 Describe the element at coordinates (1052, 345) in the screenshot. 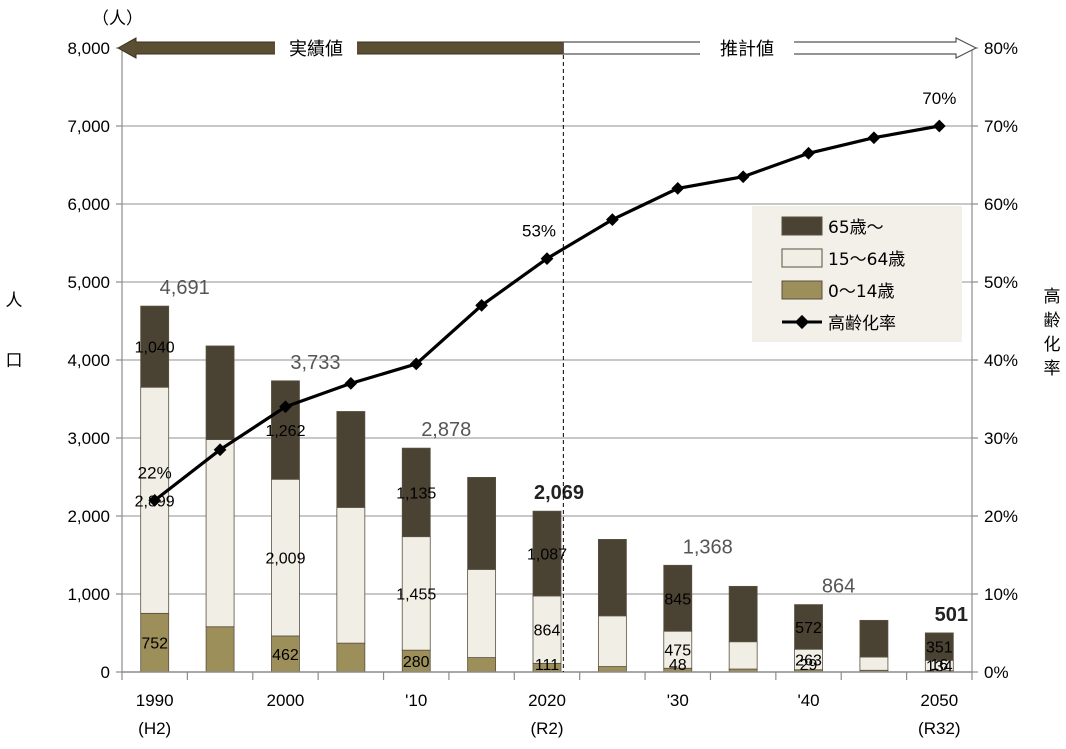

I see `right-axis-title-char: 化` at that location.